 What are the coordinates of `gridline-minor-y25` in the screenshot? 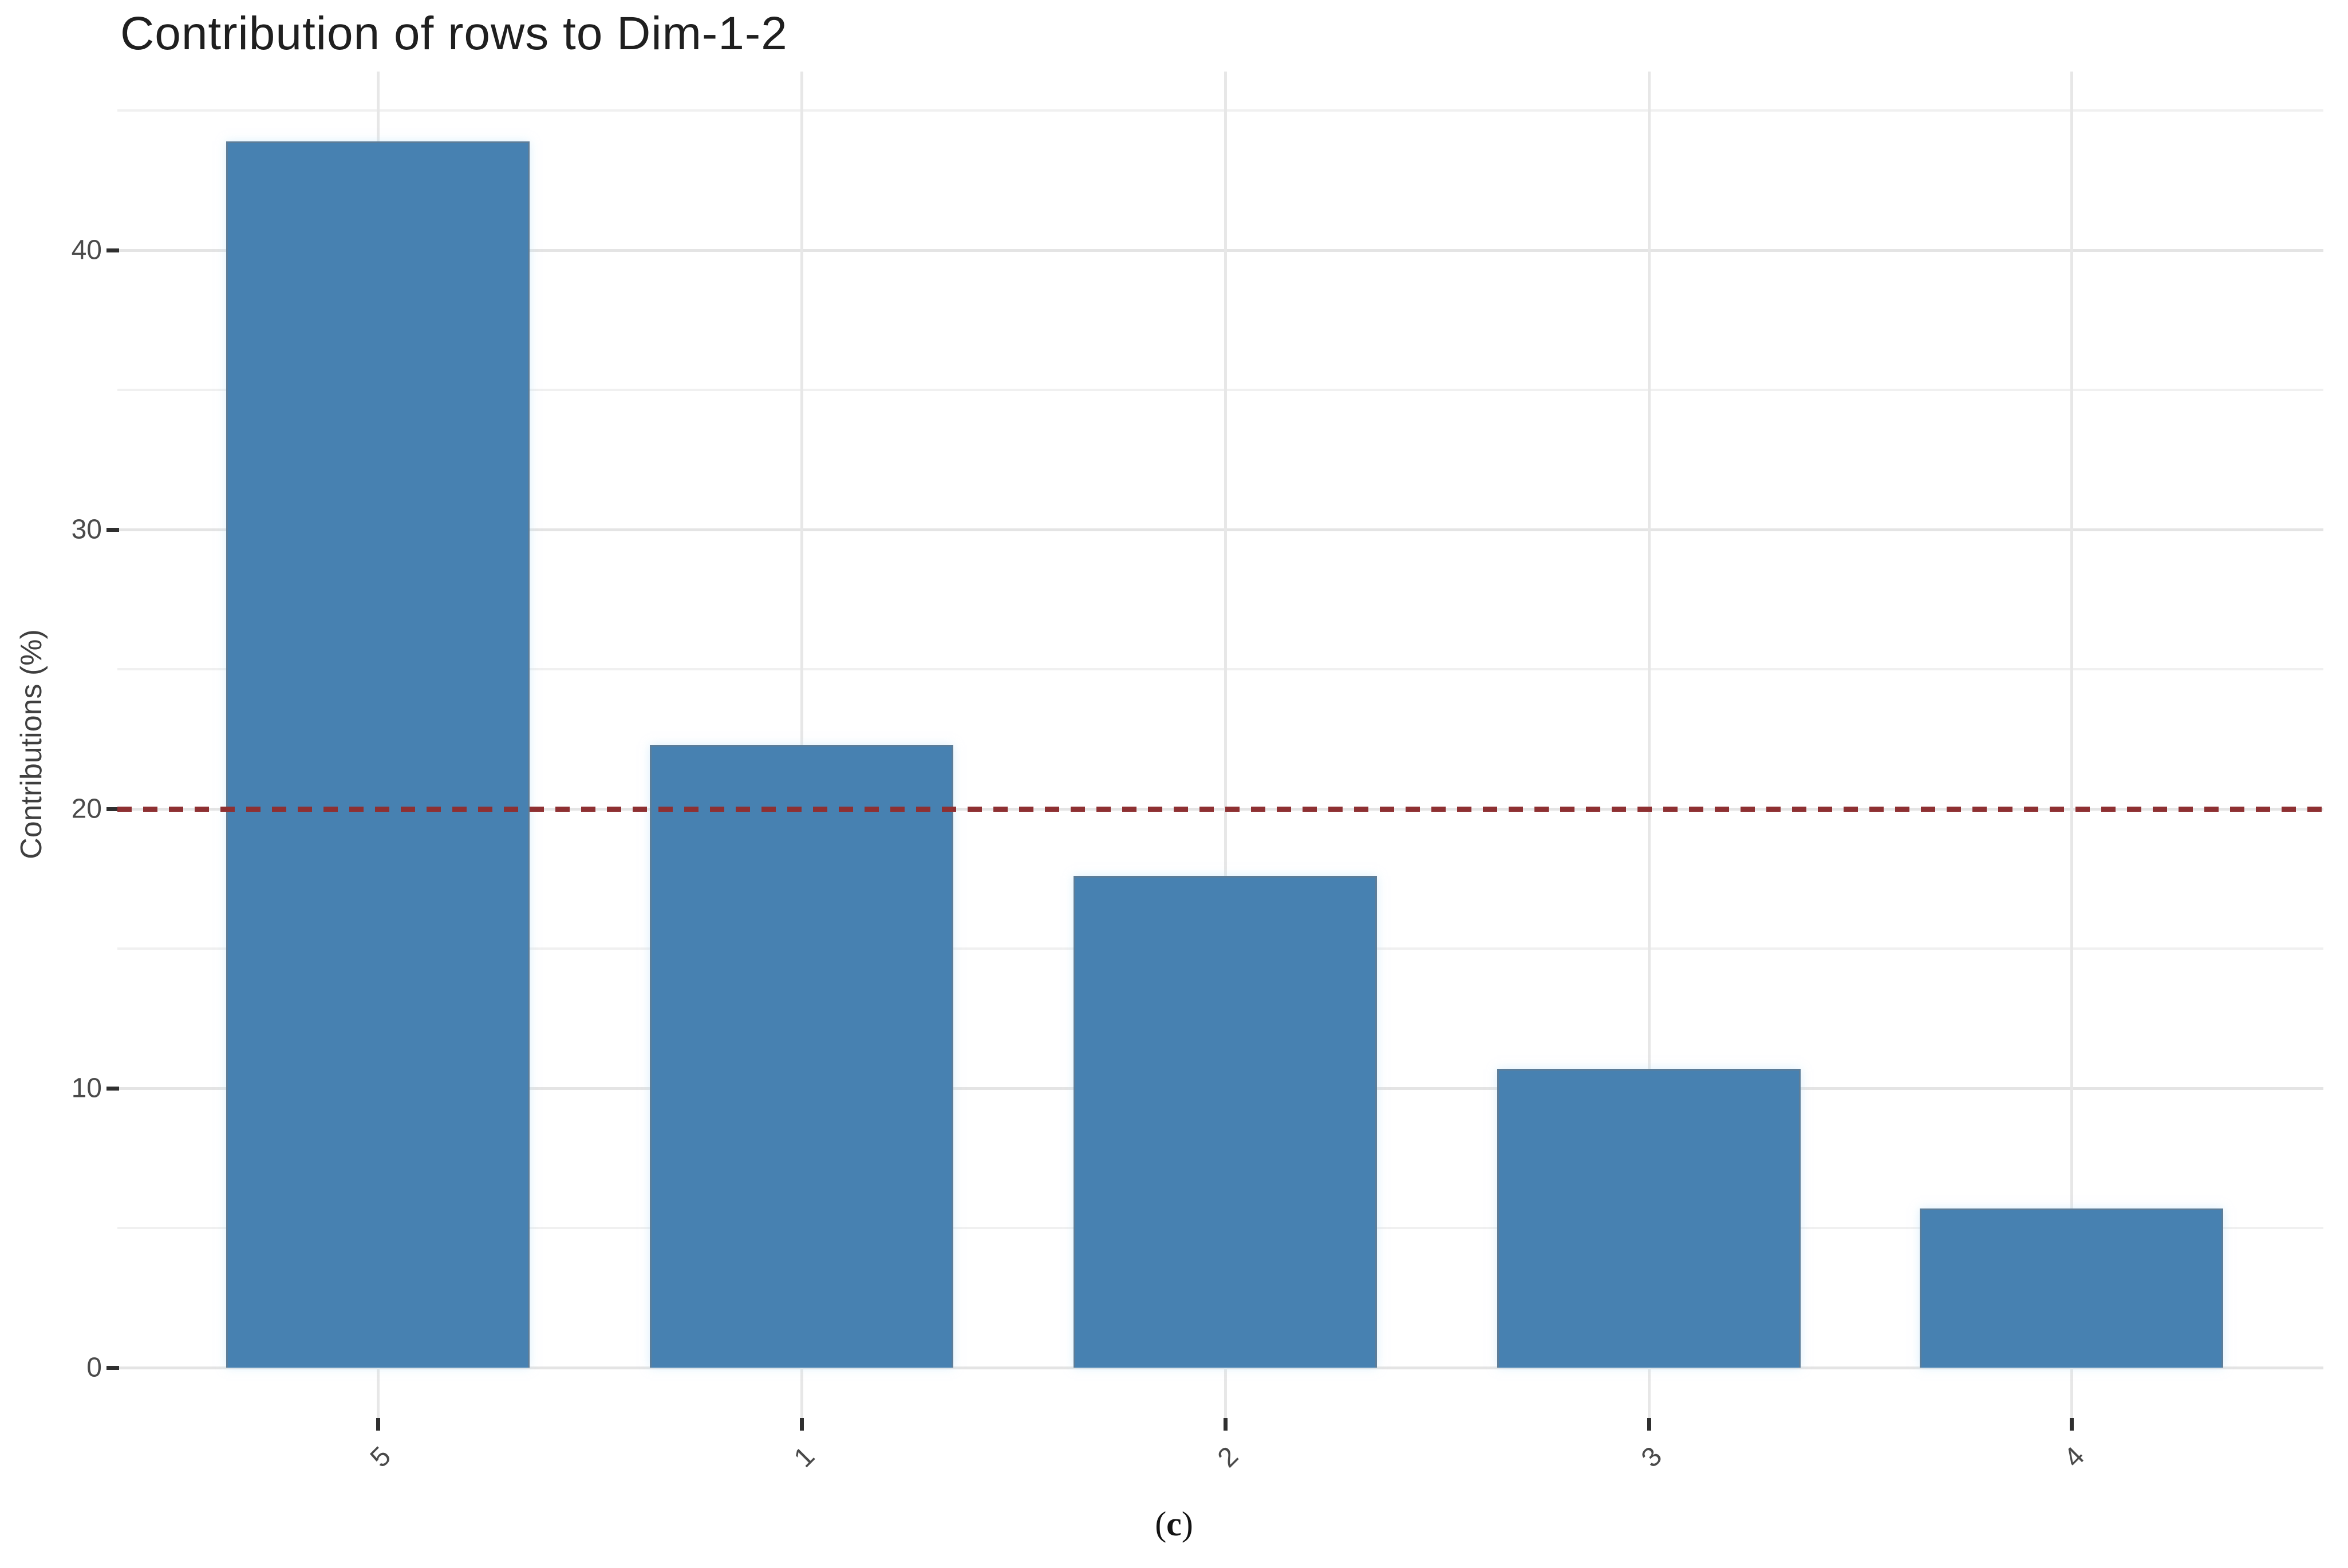 It's located at (1220, 669).